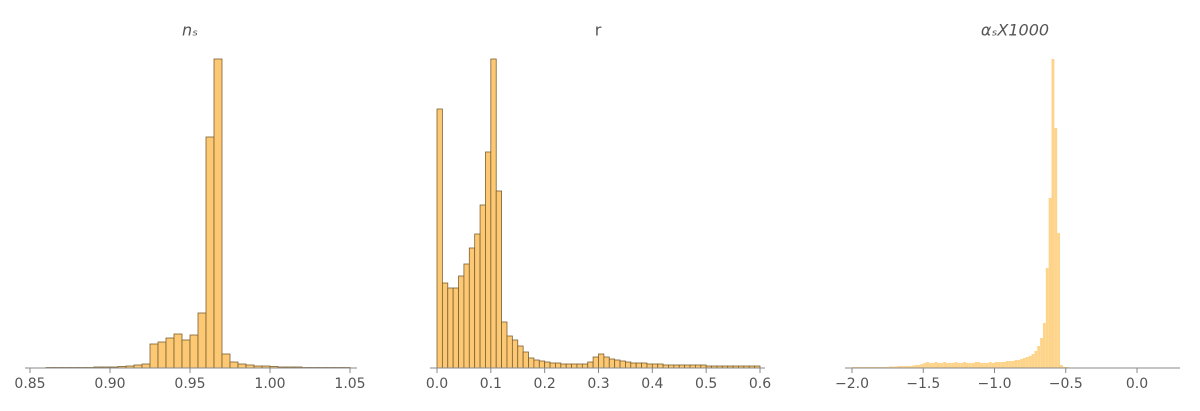 Image resolution: width=1200 pixels, height=411 pixels. I want to click on x-tick-label: 0.6, so click(760, 384).